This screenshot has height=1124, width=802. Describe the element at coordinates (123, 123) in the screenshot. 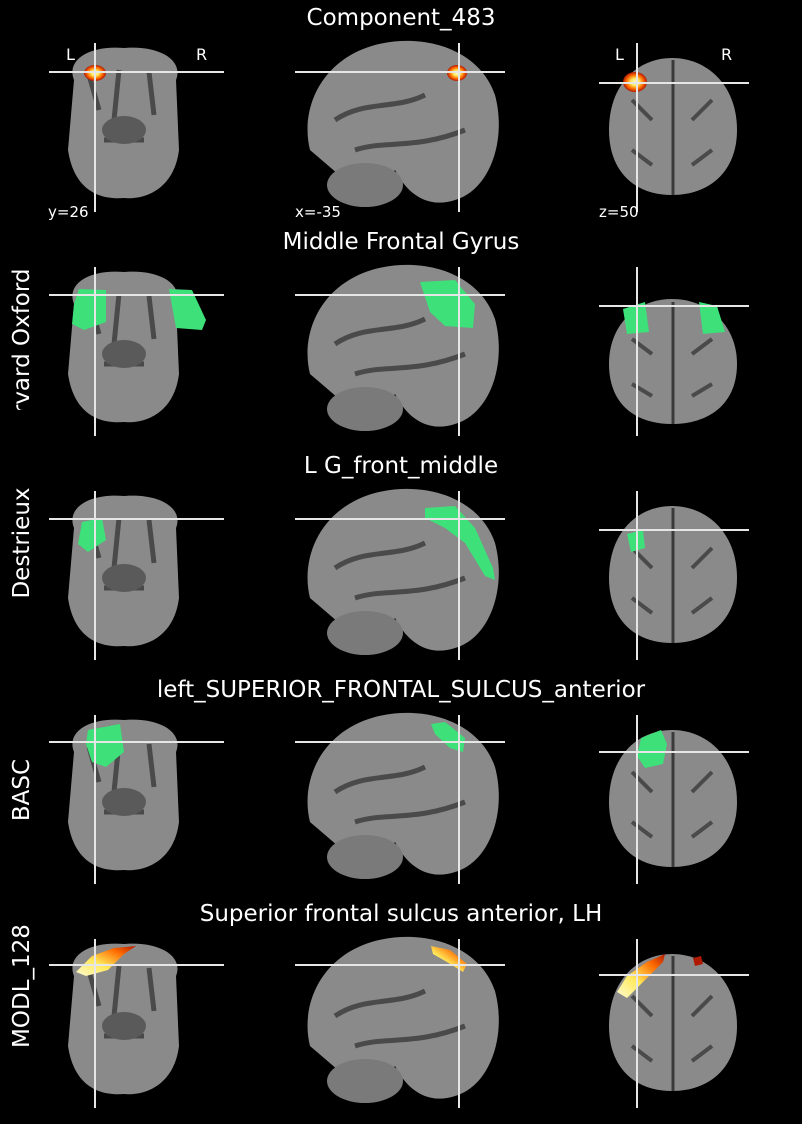

I see `coronal-brain-slice` at that location.